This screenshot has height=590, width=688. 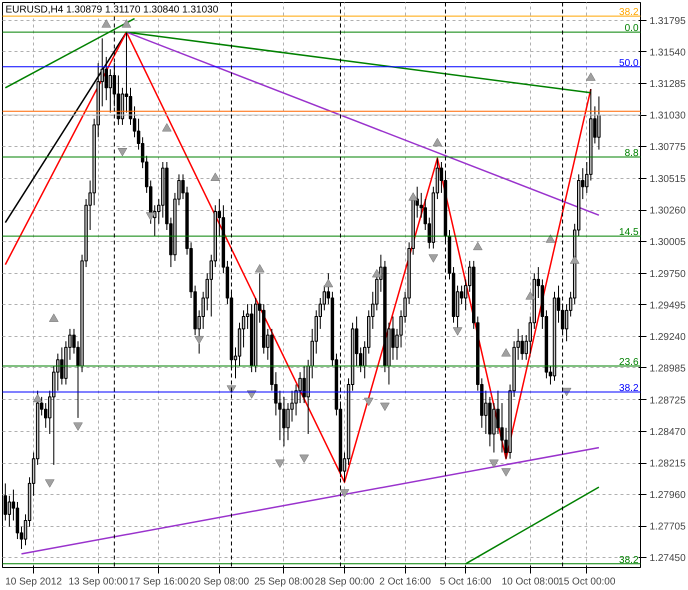 I want to click on y-tick-label: 1.27450, so click(x=668, y=558).